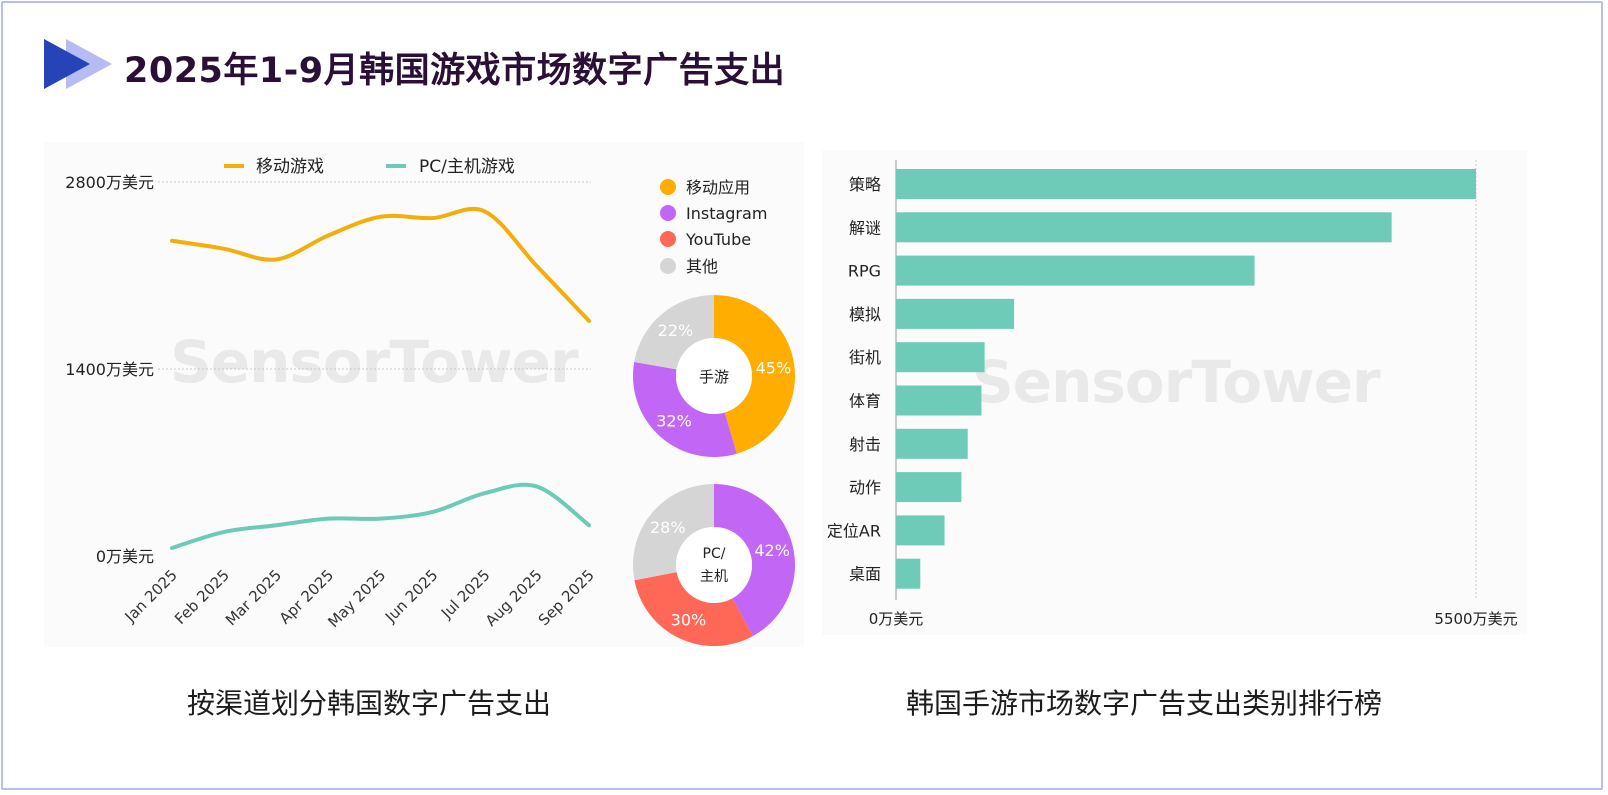  Describe the element at coordinates (1176, 382) in the screenshot. I see `watermark-right: SensorTower` at that location.